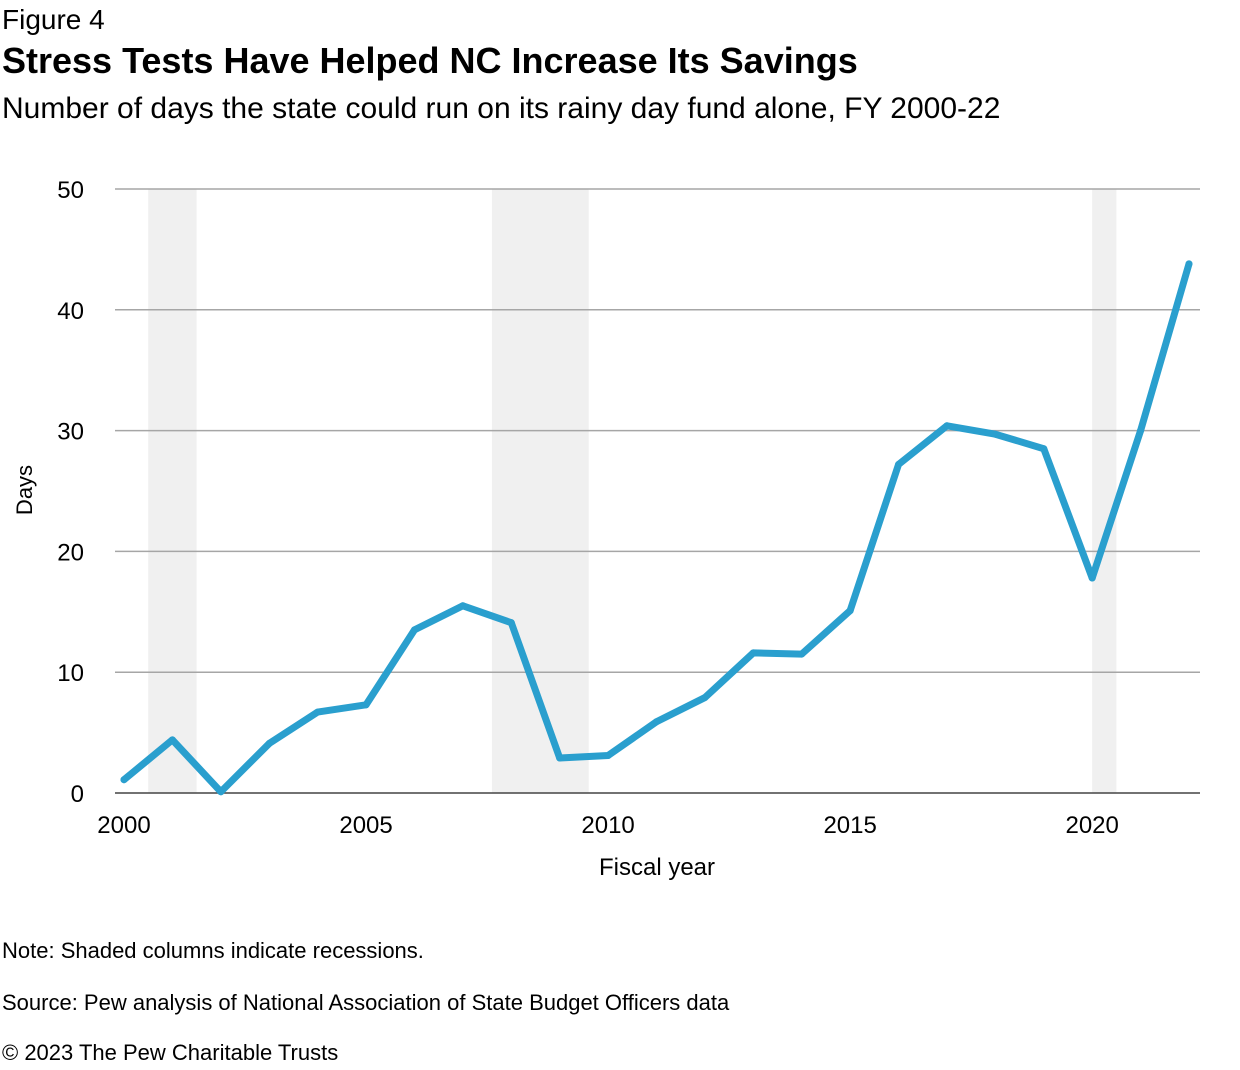 This screenshot has width=1240, height=1070. Describe the element at coordinates (53, 19) in the screenshot. I see `figure-label: Figure 4` at that location.